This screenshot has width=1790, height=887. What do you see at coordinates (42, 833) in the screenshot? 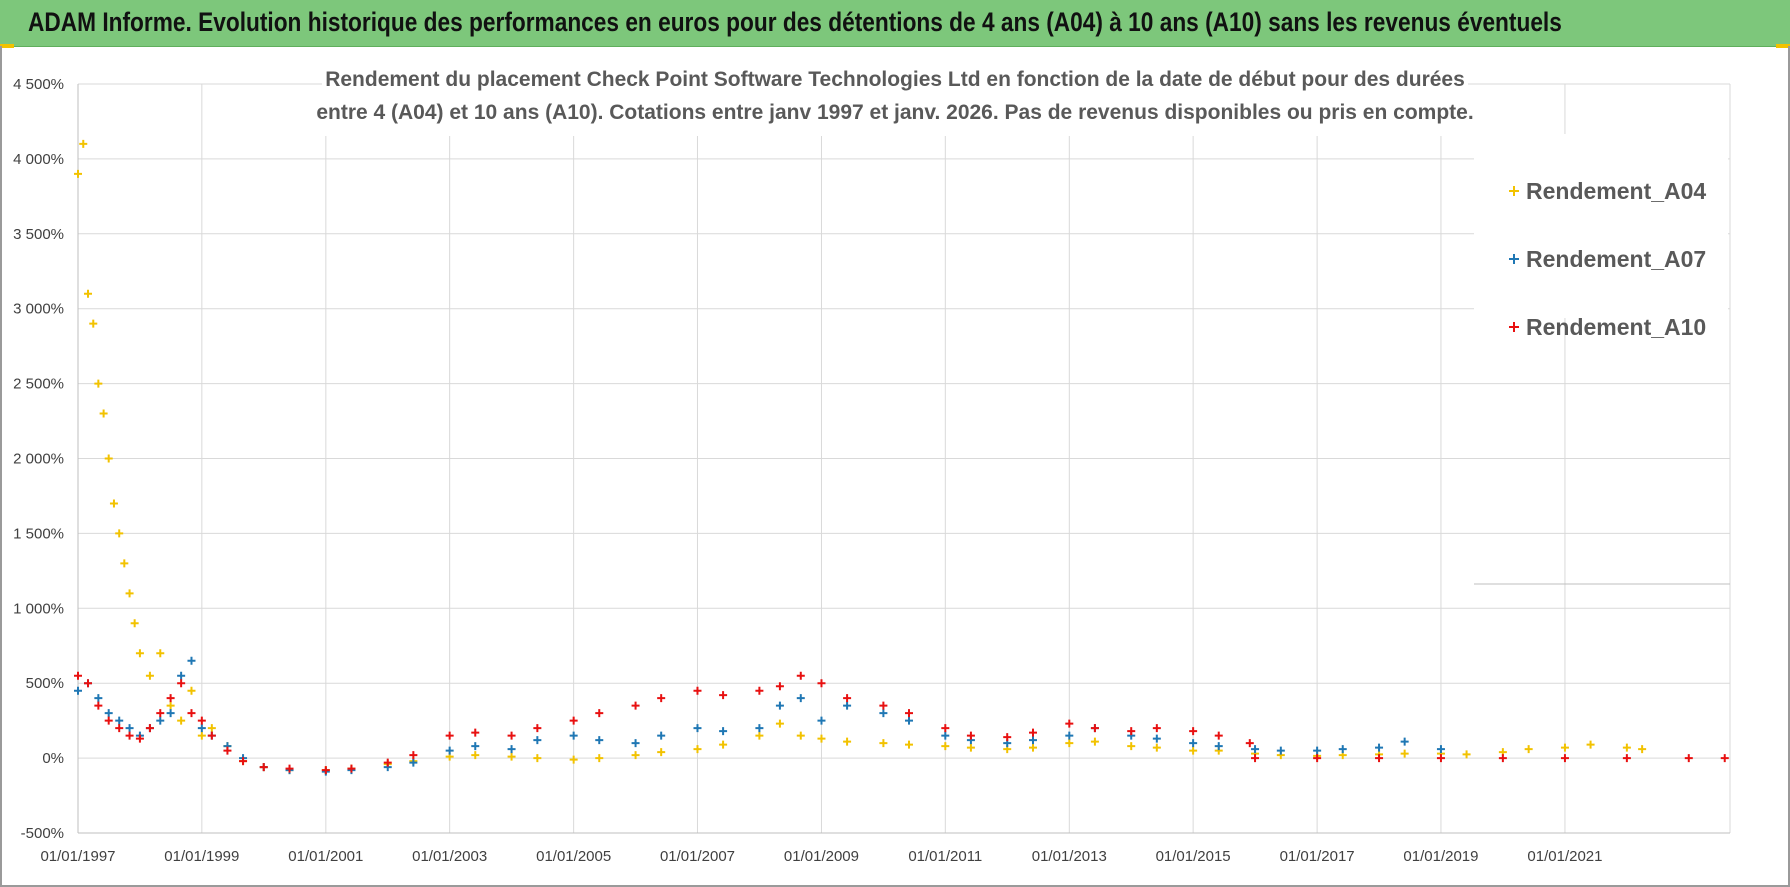
I see `y-tick-label: -500%` at bounding box center [42, 833].